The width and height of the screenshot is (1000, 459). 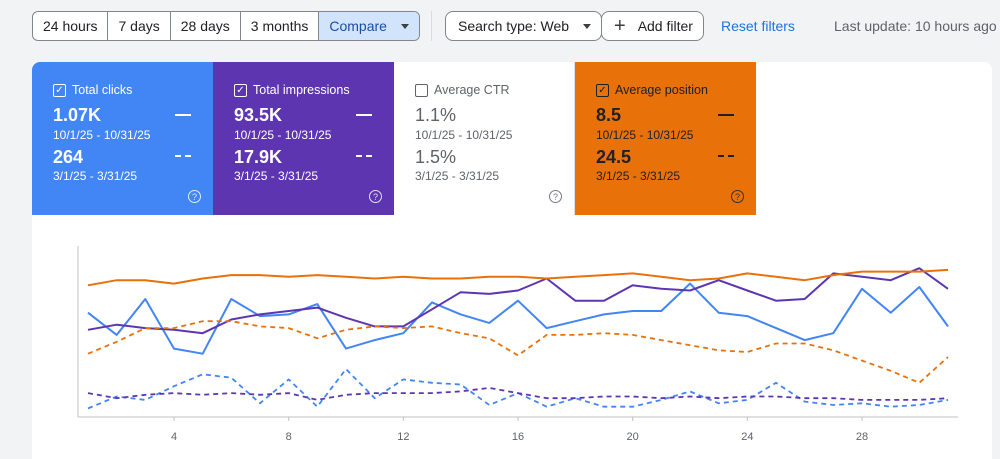 What do you see at coordinates (206, 26) in the screenshot?
I see `range-28-days: 28 days` at bounding box center [206, 26].